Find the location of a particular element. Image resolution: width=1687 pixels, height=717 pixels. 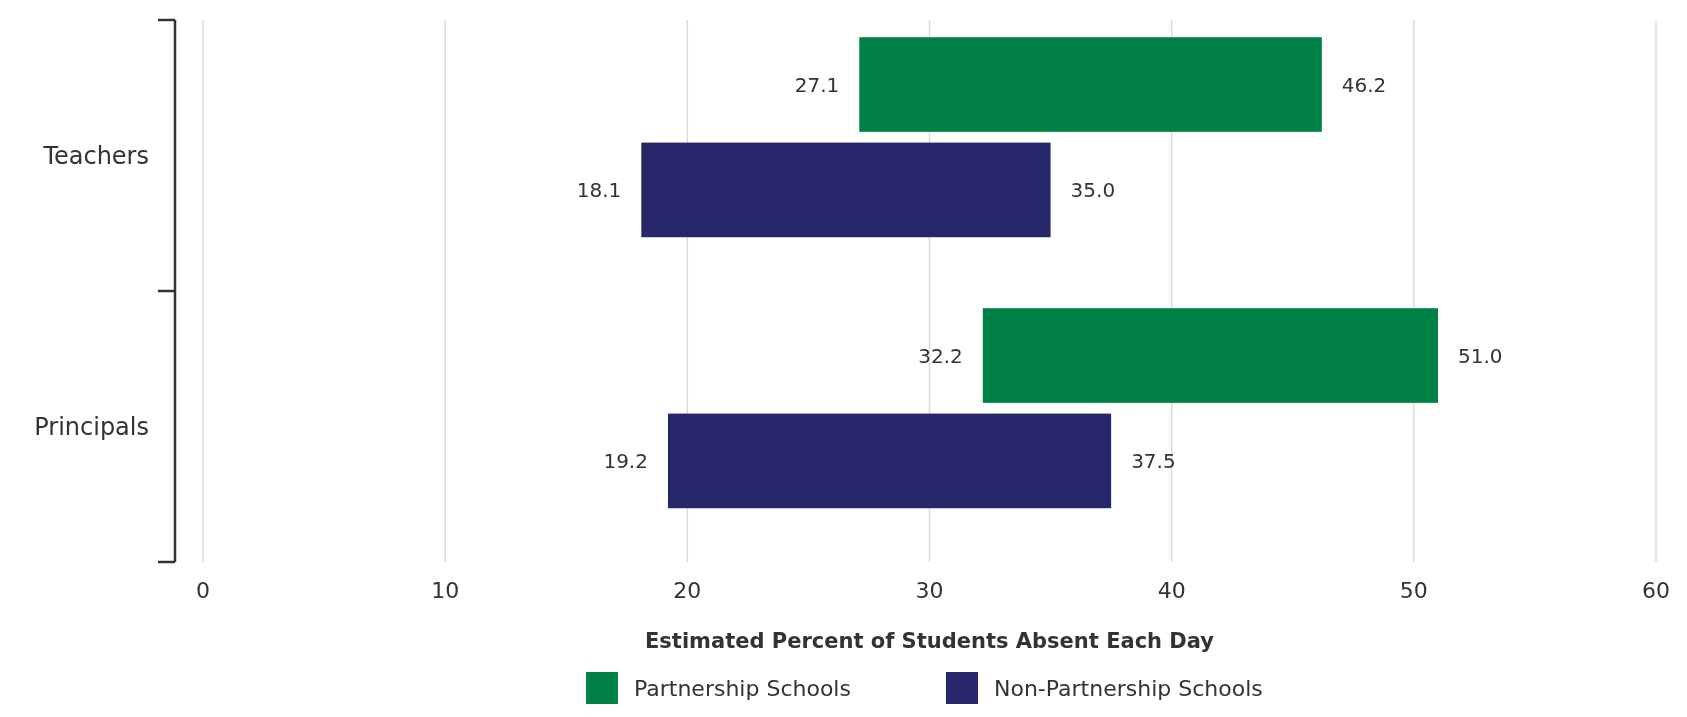

data-label: 37.5 is located at coordinates (1153, 460).